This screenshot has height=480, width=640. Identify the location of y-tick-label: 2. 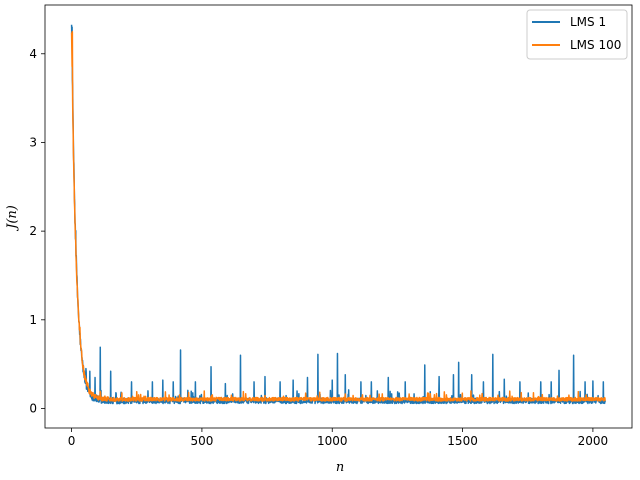
(33, 231).